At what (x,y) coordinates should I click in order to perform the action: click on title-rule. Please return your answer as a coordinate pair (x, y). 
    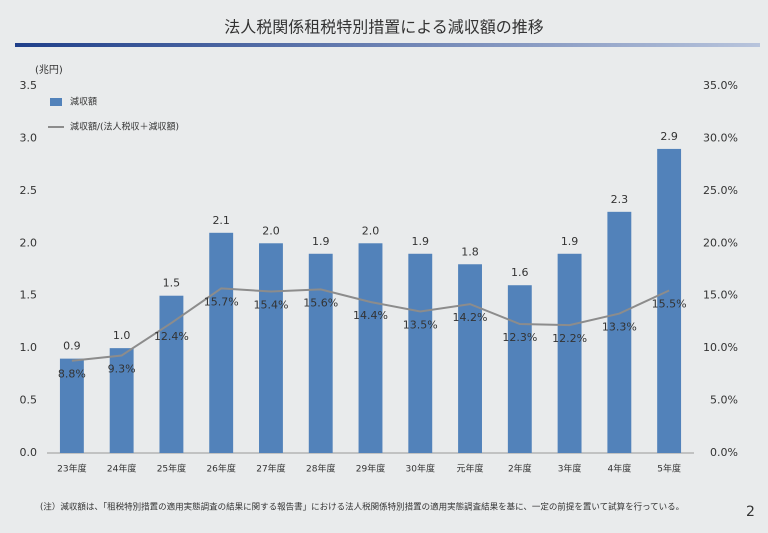
    Looking at the image, I should click on (387, 45).